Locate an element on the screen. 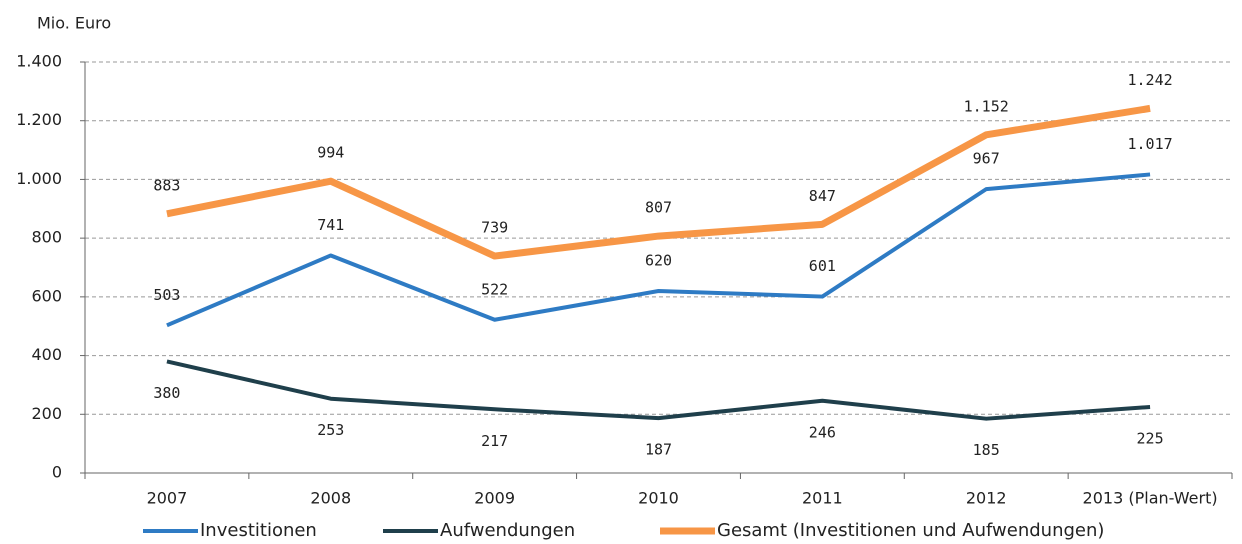 Image resolution: width=1242 pixels, height=544 pixels. data-label: 994 is located at coordinates (330, 153).